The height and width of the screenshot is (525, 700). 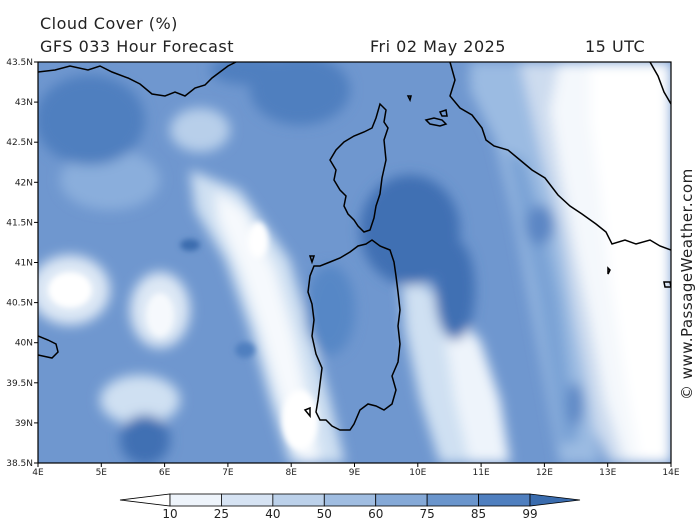 What do you see at coordinates (19, 304) in the screenshot?
I see `lat-label: 40.5N` at bounding box center [19, 304].